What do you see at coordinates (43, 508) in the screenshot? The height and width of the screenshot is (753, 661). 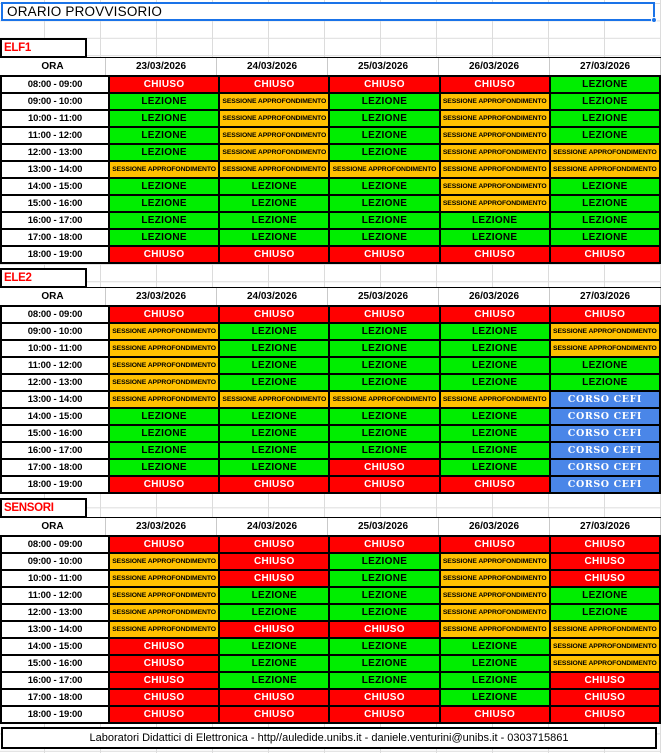 I see `section-label-sensori: SENSORI` at bounding box center [43, 508].